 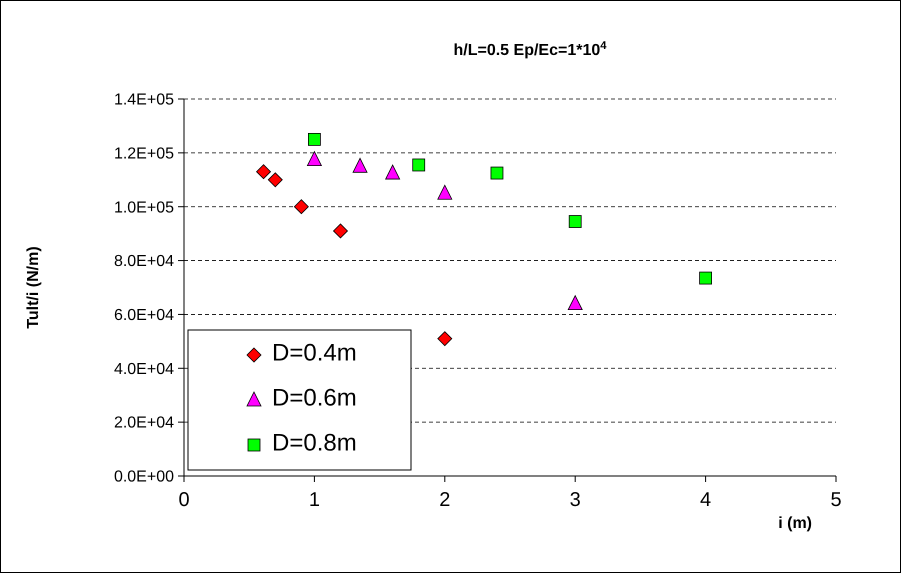 What do you see at coordinates (444, 500) in the screenshot?
I see `x-tick-label: 2` at bounding box center [444, 500].